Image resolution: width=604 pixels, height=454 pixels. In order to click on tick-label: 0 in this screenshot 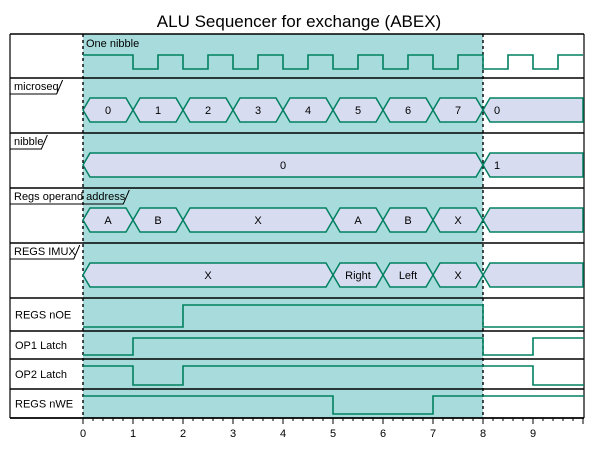, I will do `click(83, 434)`.